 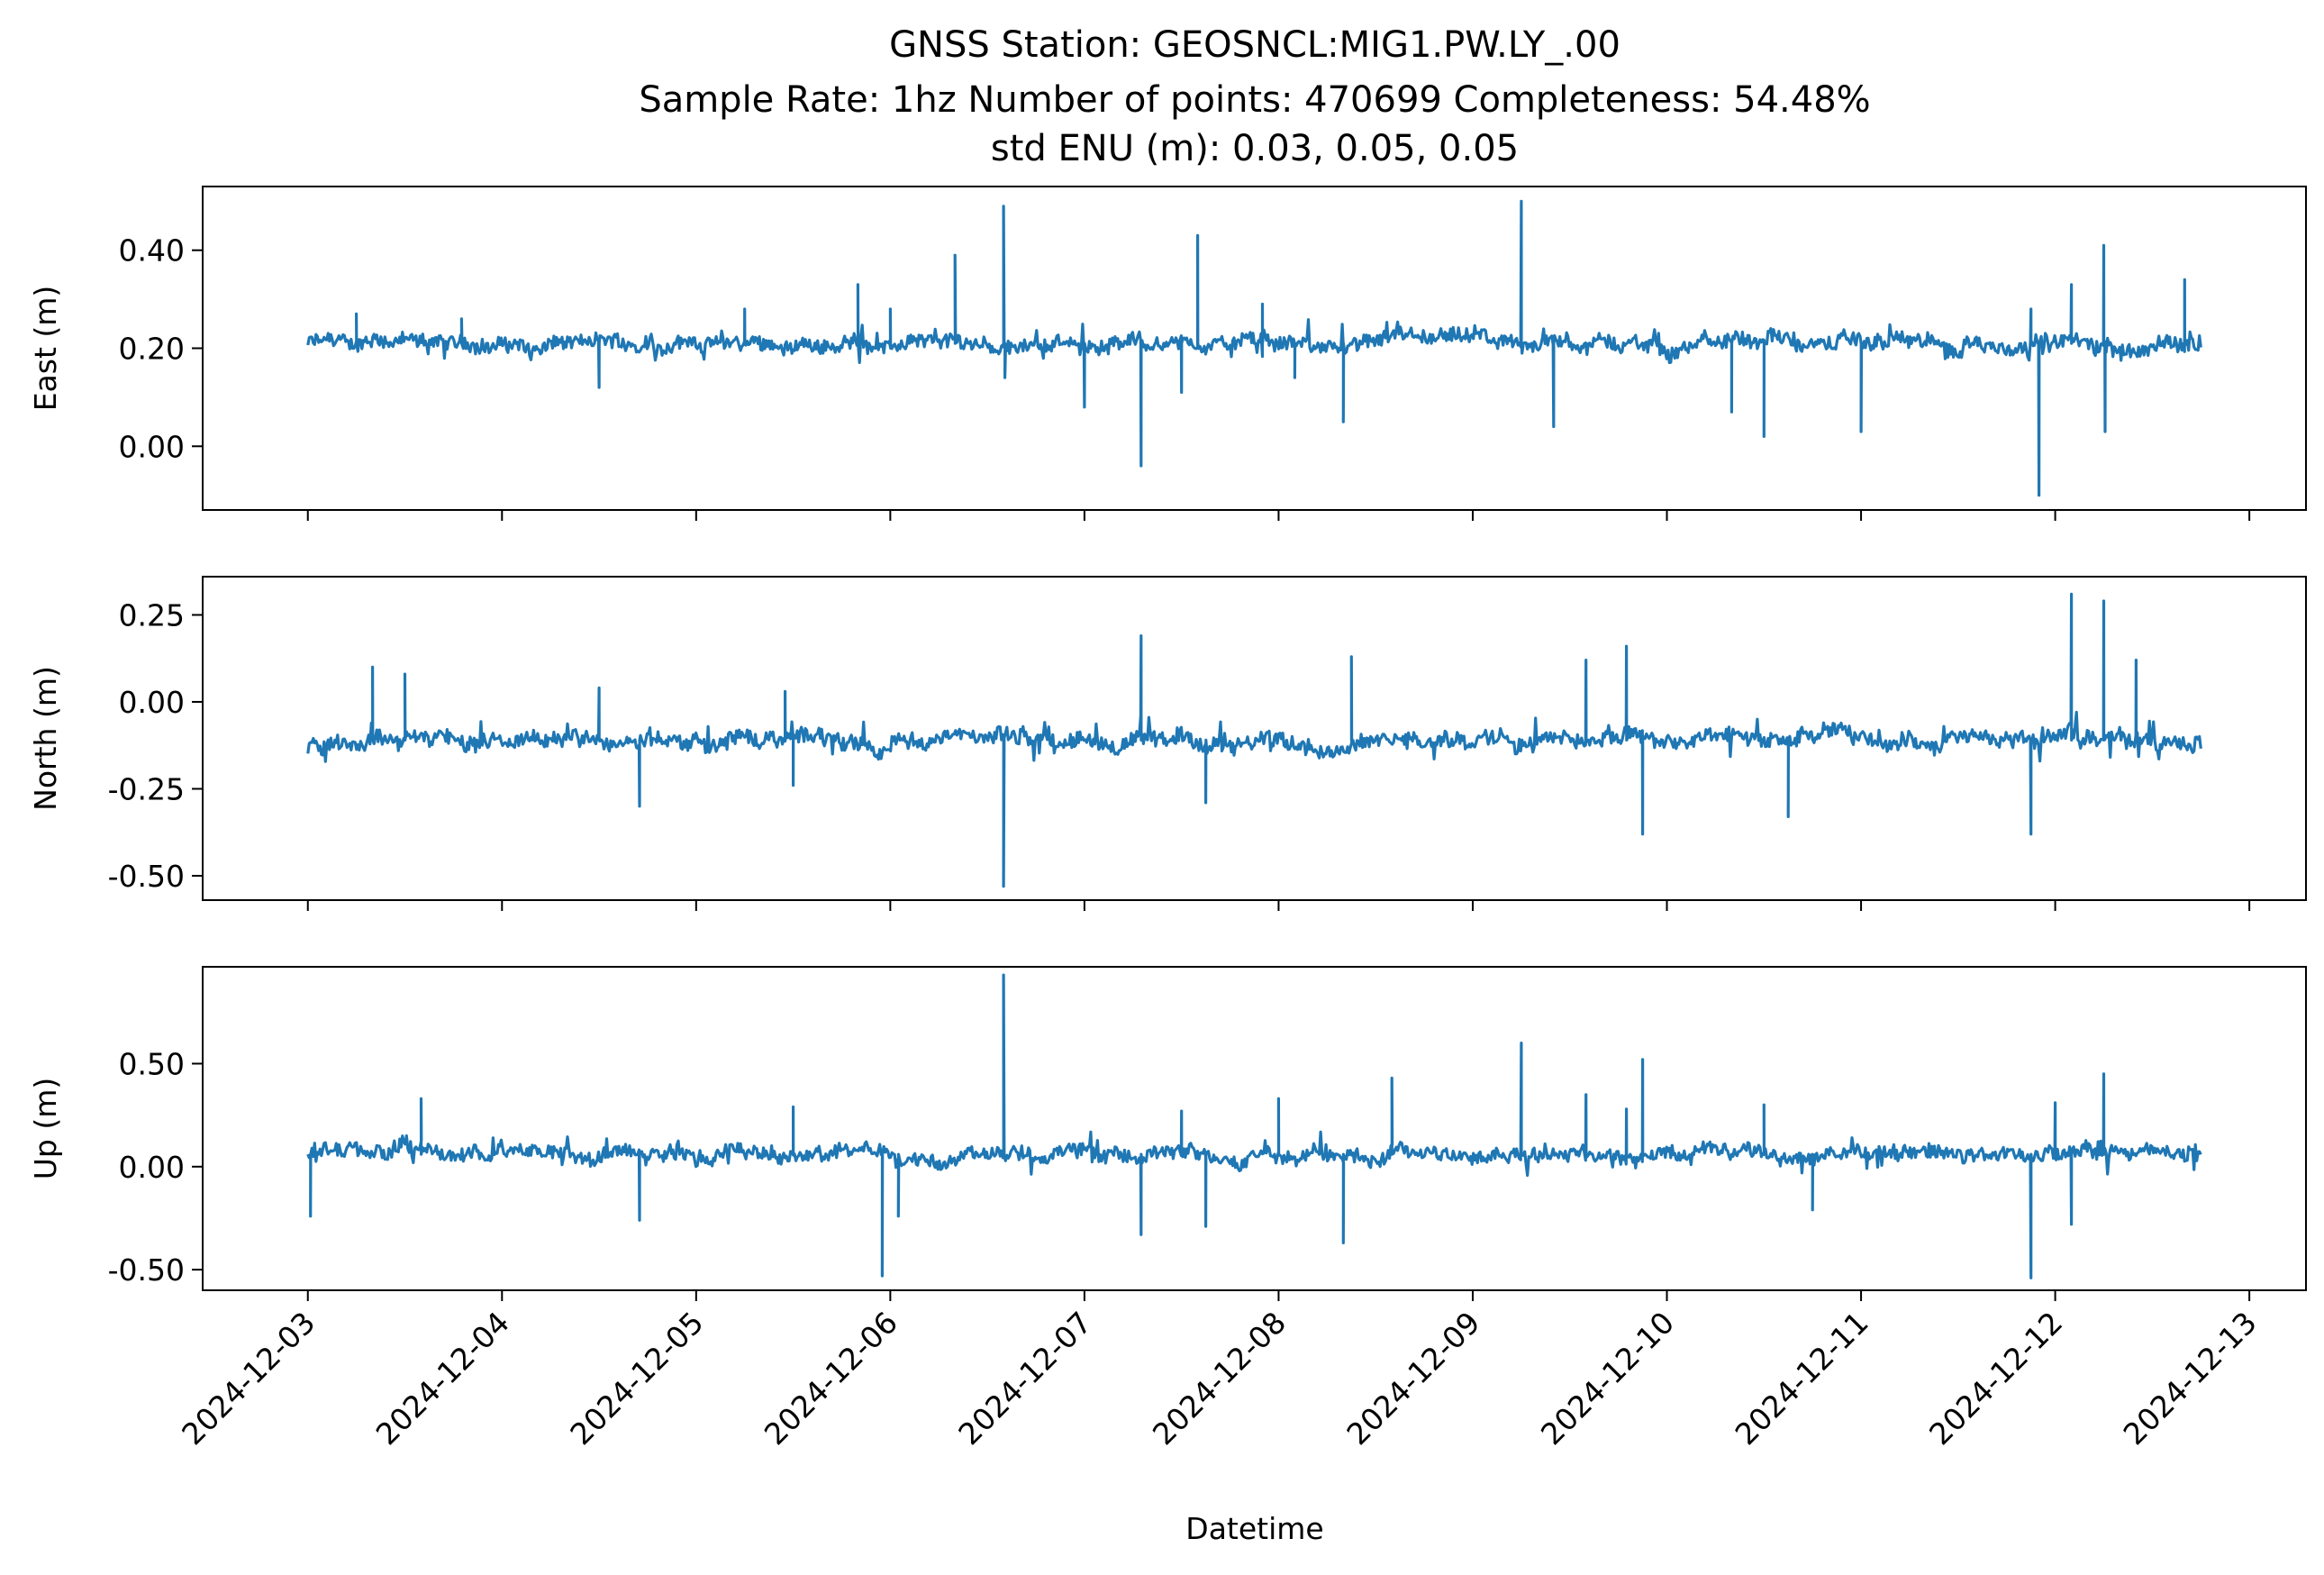 What do you see at coordinates (46, 1129) in the screenshot?
I see `y-axis-label: Up (m)` at bounding box center [46, 1129].